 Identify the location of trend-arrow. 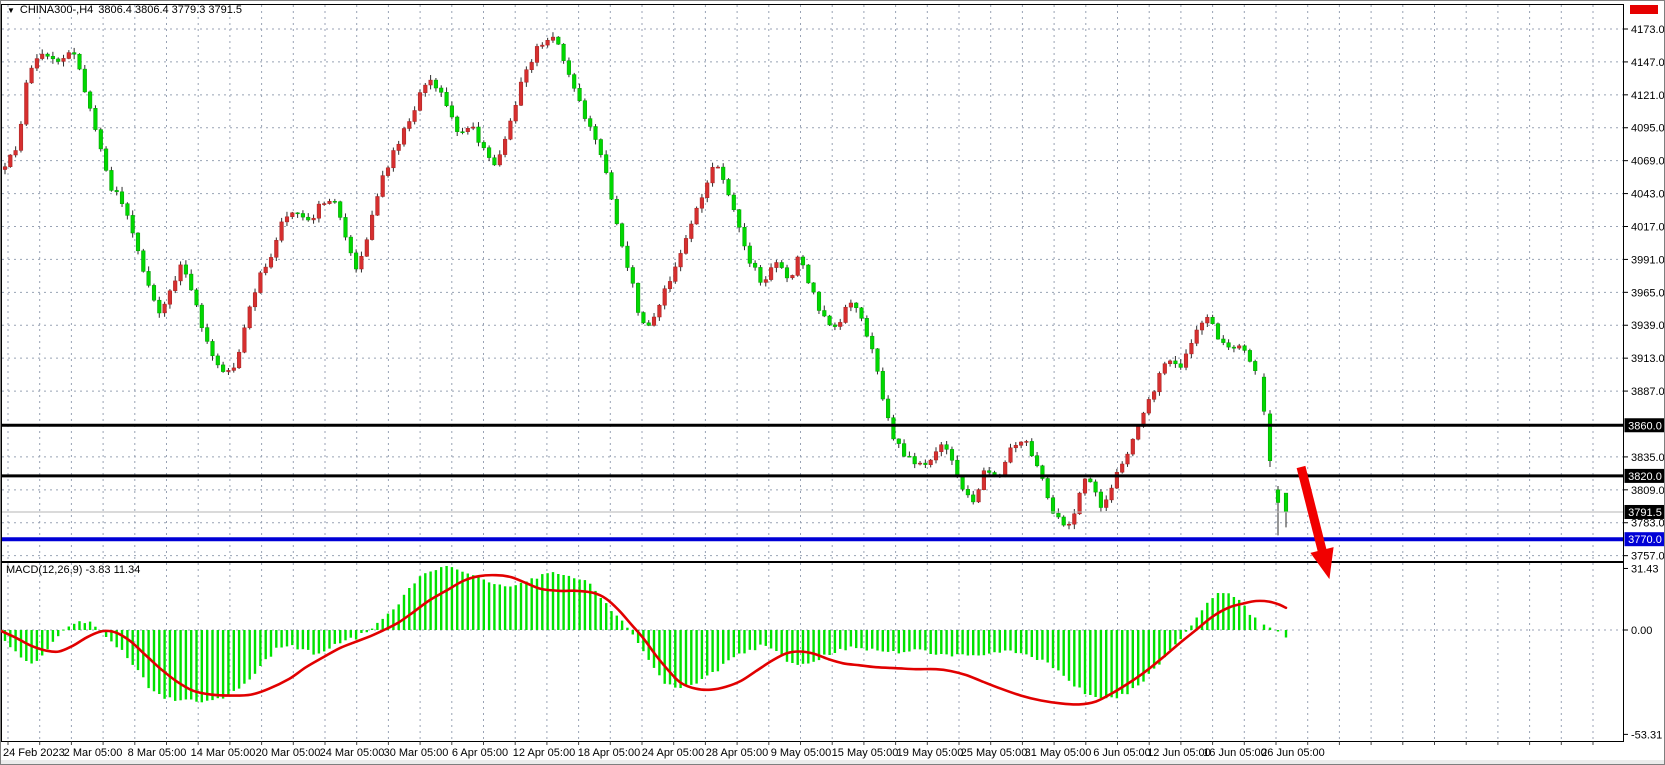
(1315, 522).